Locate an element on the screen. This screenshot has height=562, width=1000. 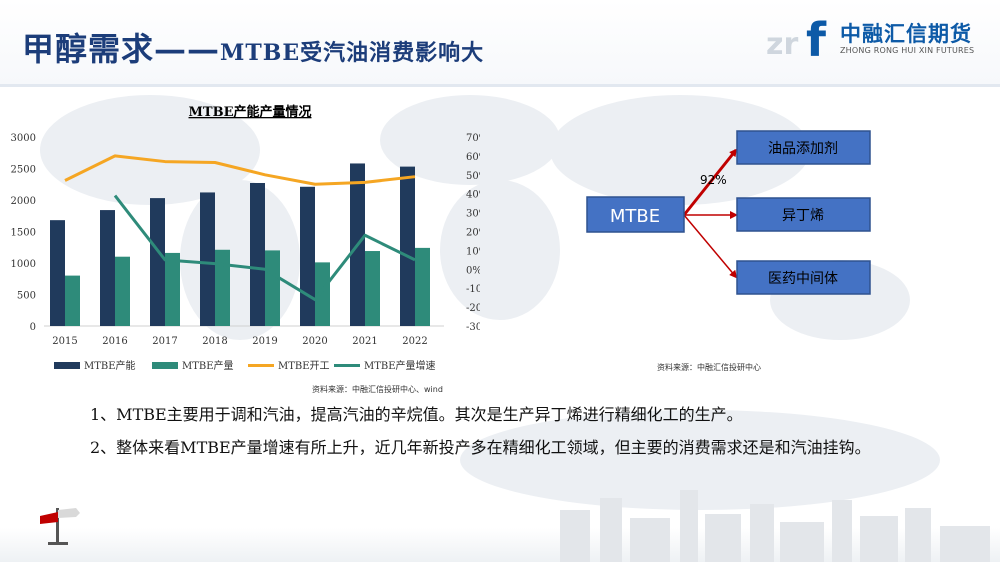
y-right-tick-label: 10% is located at coordinates (473, 251).